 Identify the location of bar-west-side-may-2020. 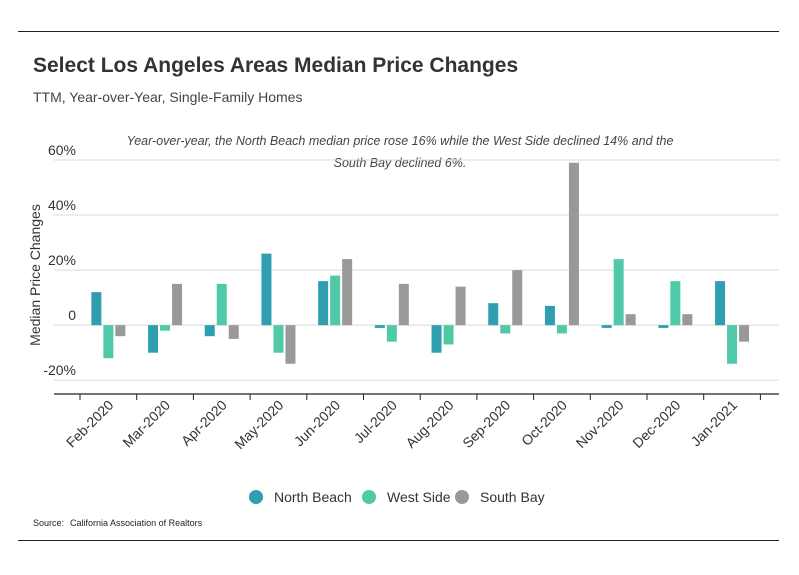
(278, 339).